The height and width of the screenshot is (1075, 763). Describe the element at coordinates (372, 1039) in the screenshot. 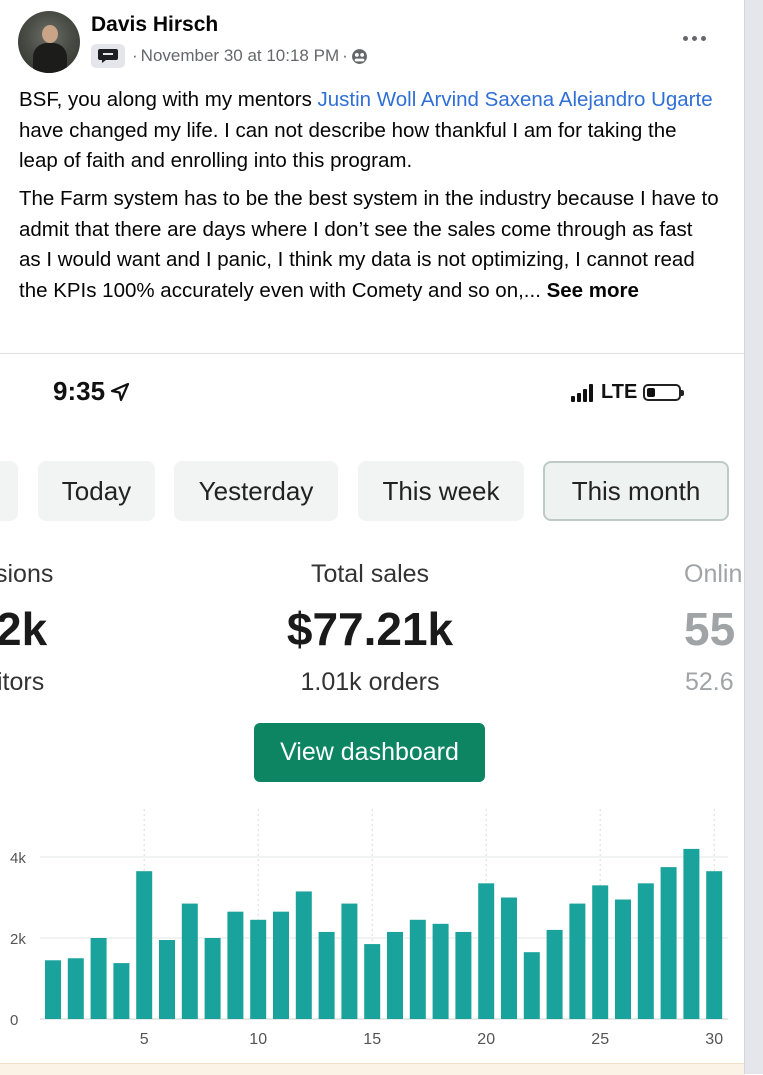

I see `x-tick-label: 15` at that location.